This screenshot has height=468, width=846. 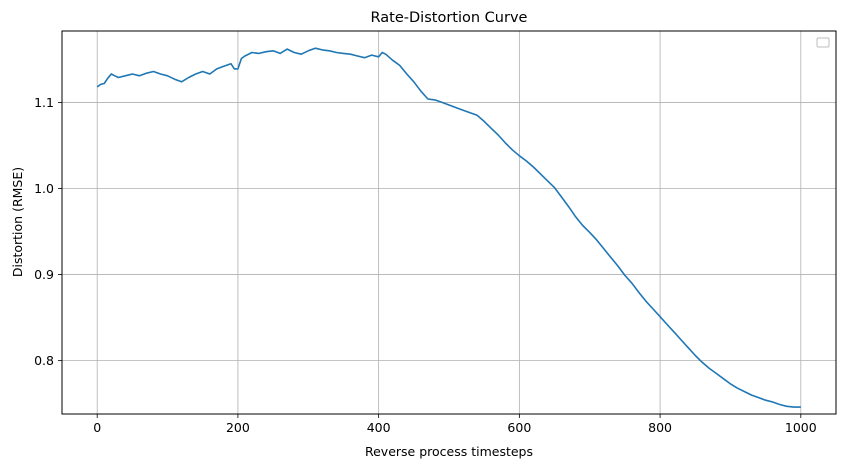 I want to click on legend-box, so click(x=823, y=42).